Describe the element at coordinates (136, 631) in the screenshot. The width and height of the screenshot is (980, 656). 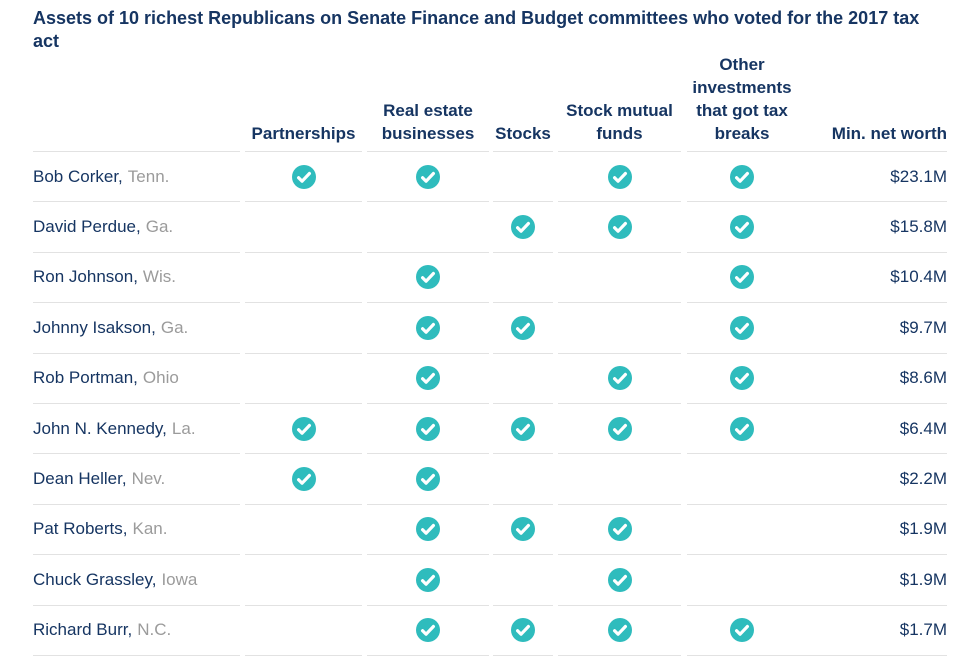
I see `senator-cell: Richard Burr N.C.` at that location.